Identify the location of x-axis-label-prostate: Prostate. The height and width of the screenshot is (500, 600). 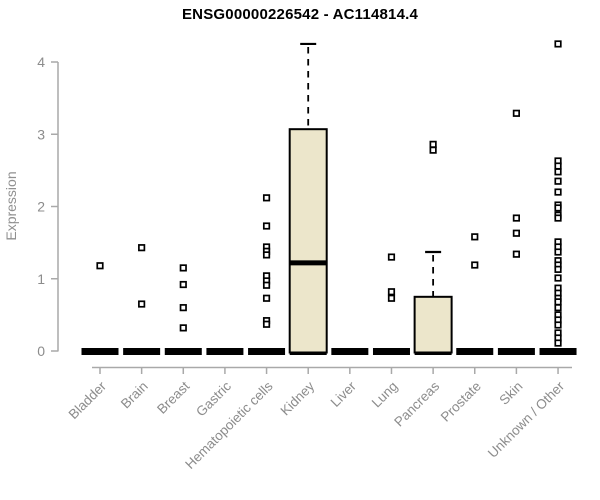
(461, 402).